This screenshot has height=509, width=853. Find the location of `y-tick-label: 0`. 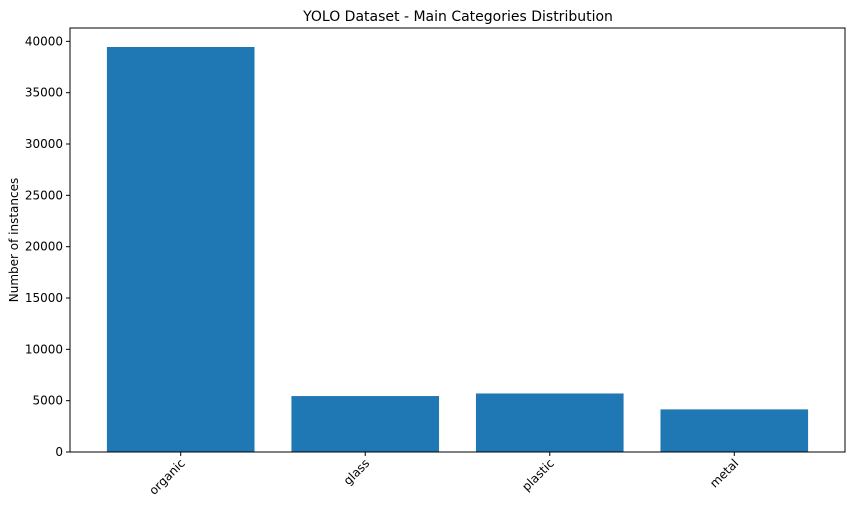

y-tick-label: 0 is located at coordinates (59, 452).